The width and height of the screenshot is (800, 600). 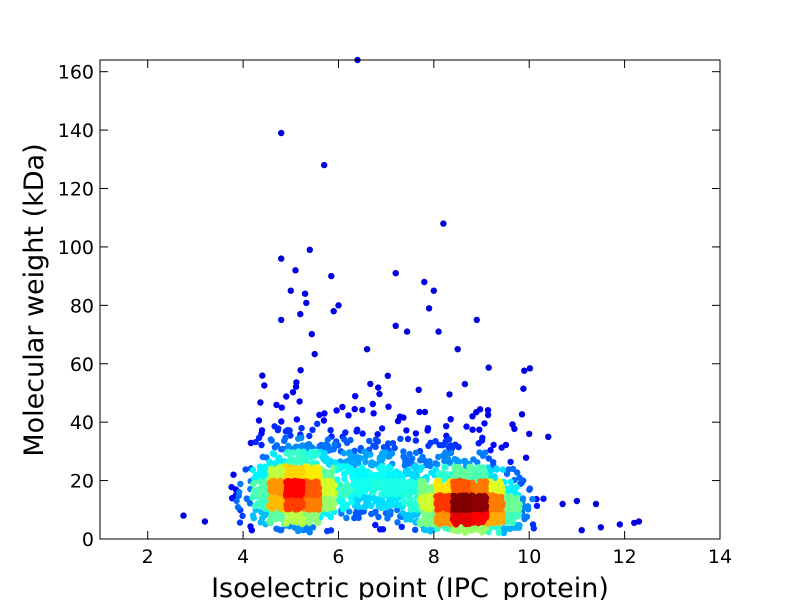 What do you see at coordinates (76, 248) in the screenshot?
I see `y-tick-label: 100` at bounding box center [76, 248].